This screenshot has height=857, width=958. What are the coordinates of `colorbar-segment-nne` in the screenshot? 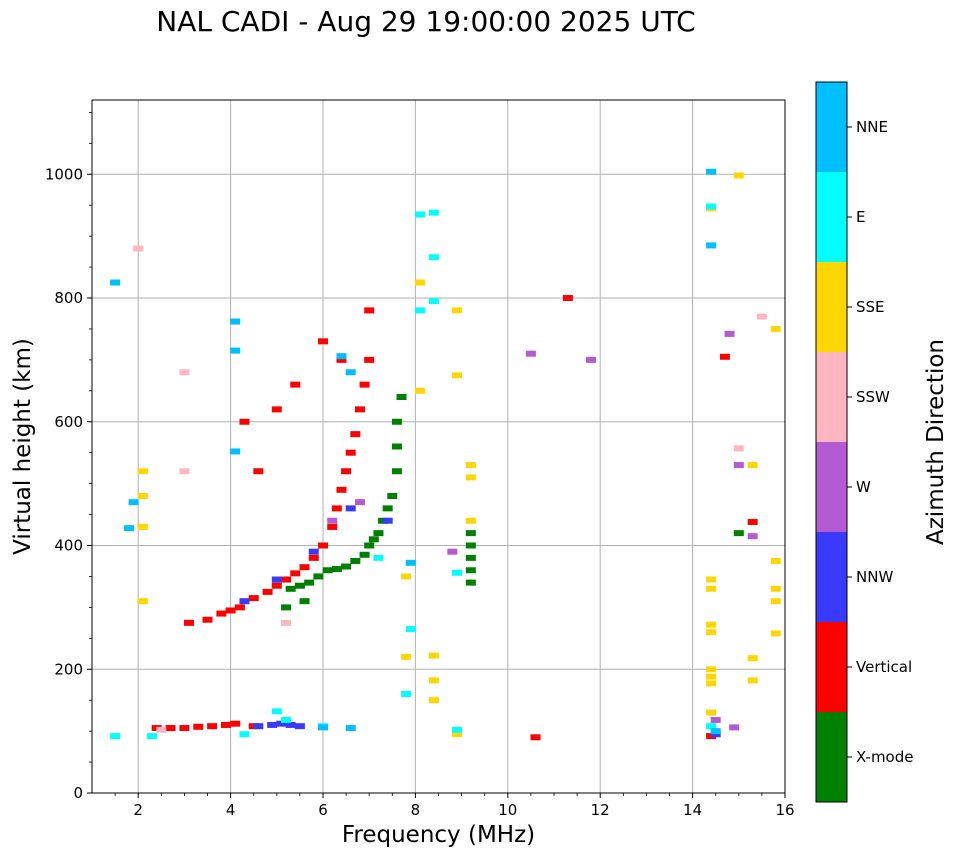 It's located at (831, 127).